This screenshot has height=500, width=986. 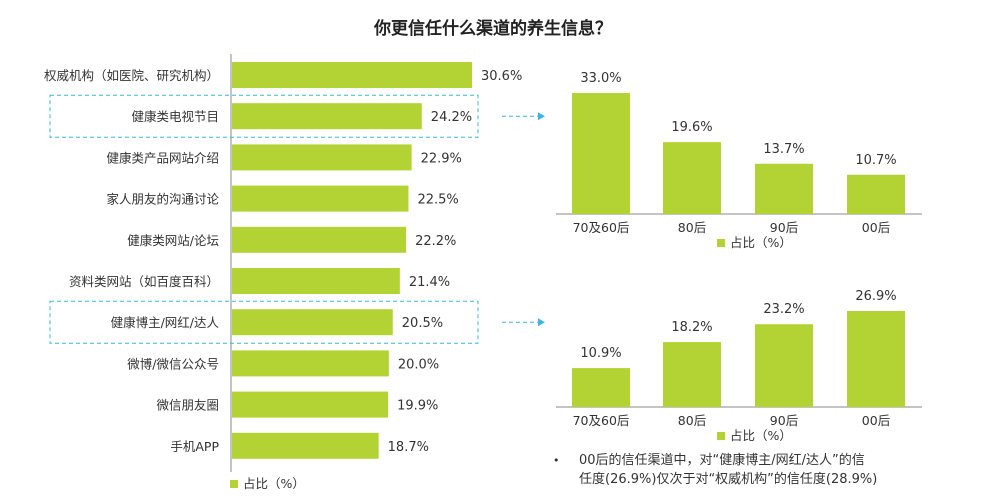 I want to click on top-right-category-label-0: 70及60后, so click(x=601, y=227).